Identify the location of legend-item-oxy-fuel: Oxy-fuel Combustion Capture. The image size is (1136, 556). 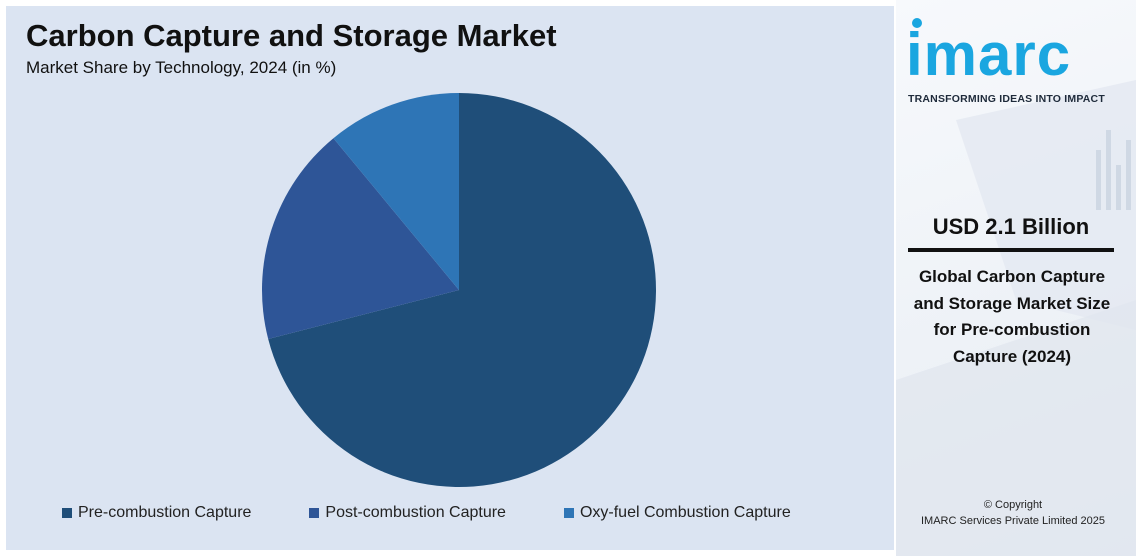
(677, 513).